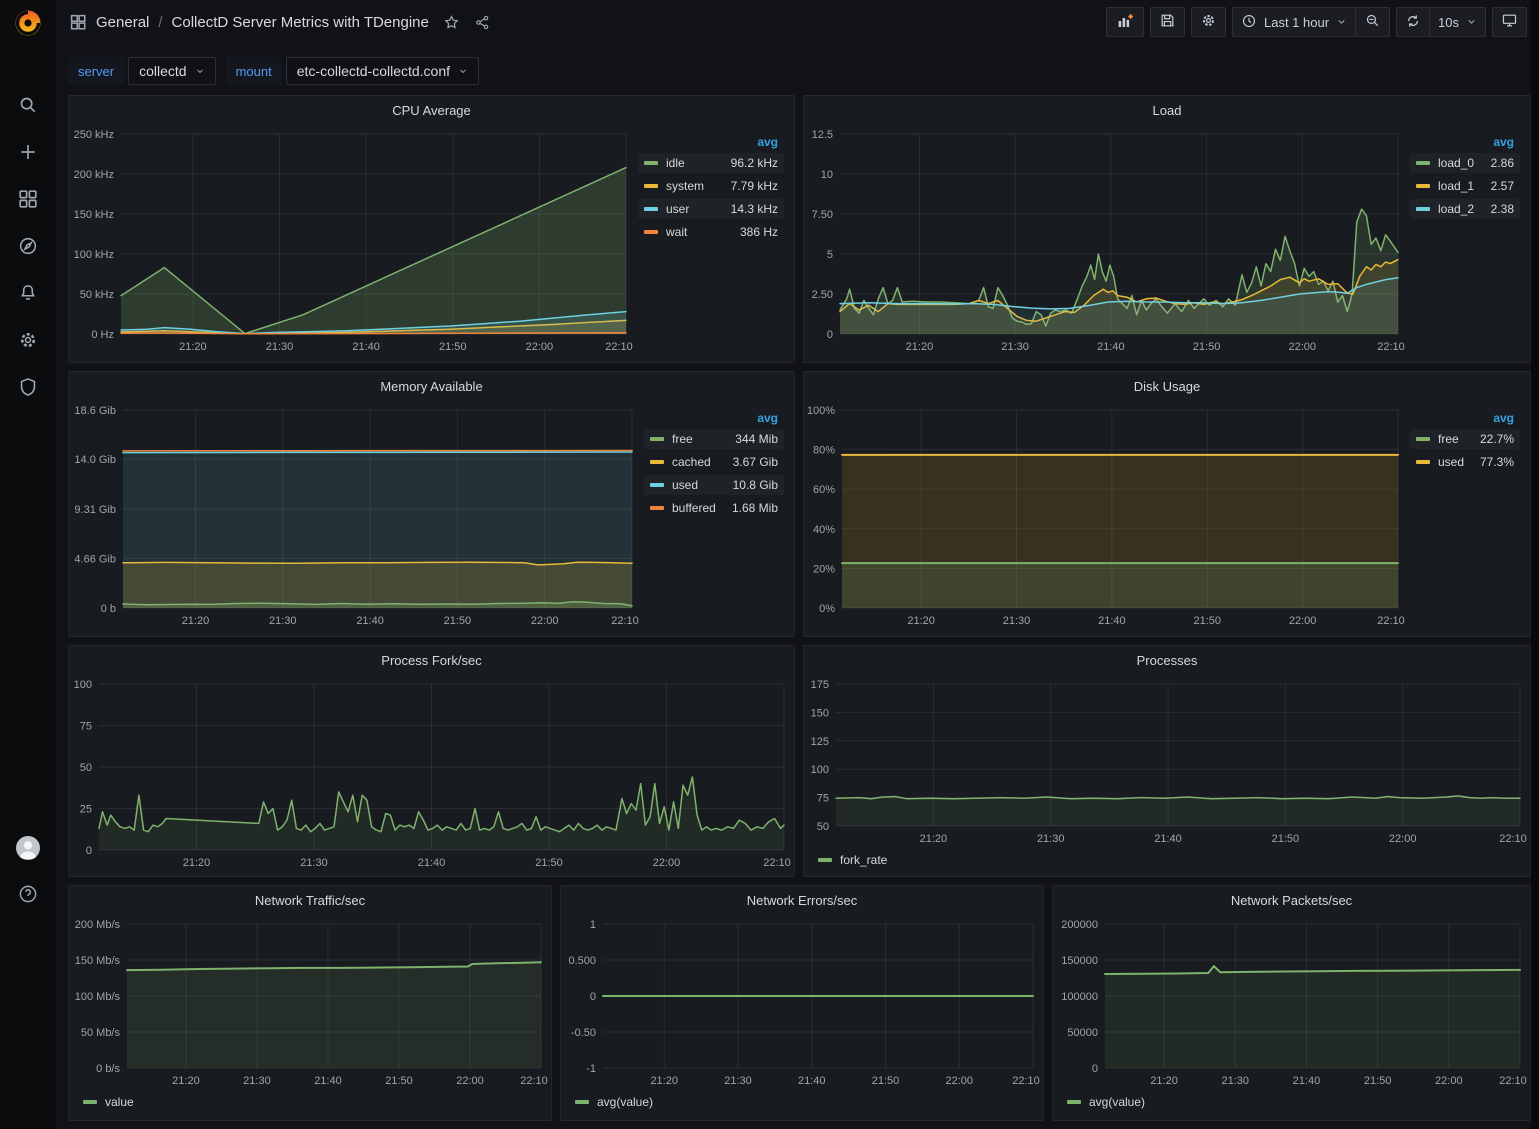  I want to click on legend-item-load_1: load_1 2.57, so click(1465, 186).